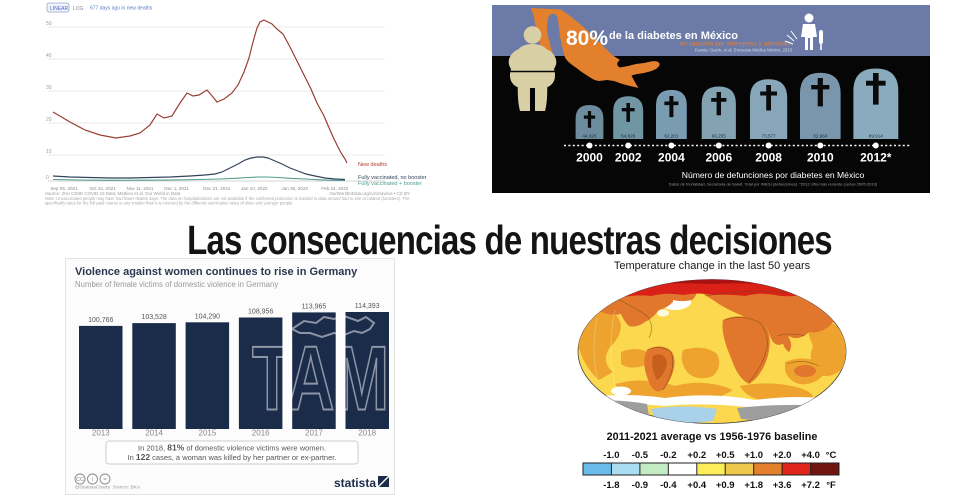  I want to click on svg-text: 104,290, so click(207, 316).